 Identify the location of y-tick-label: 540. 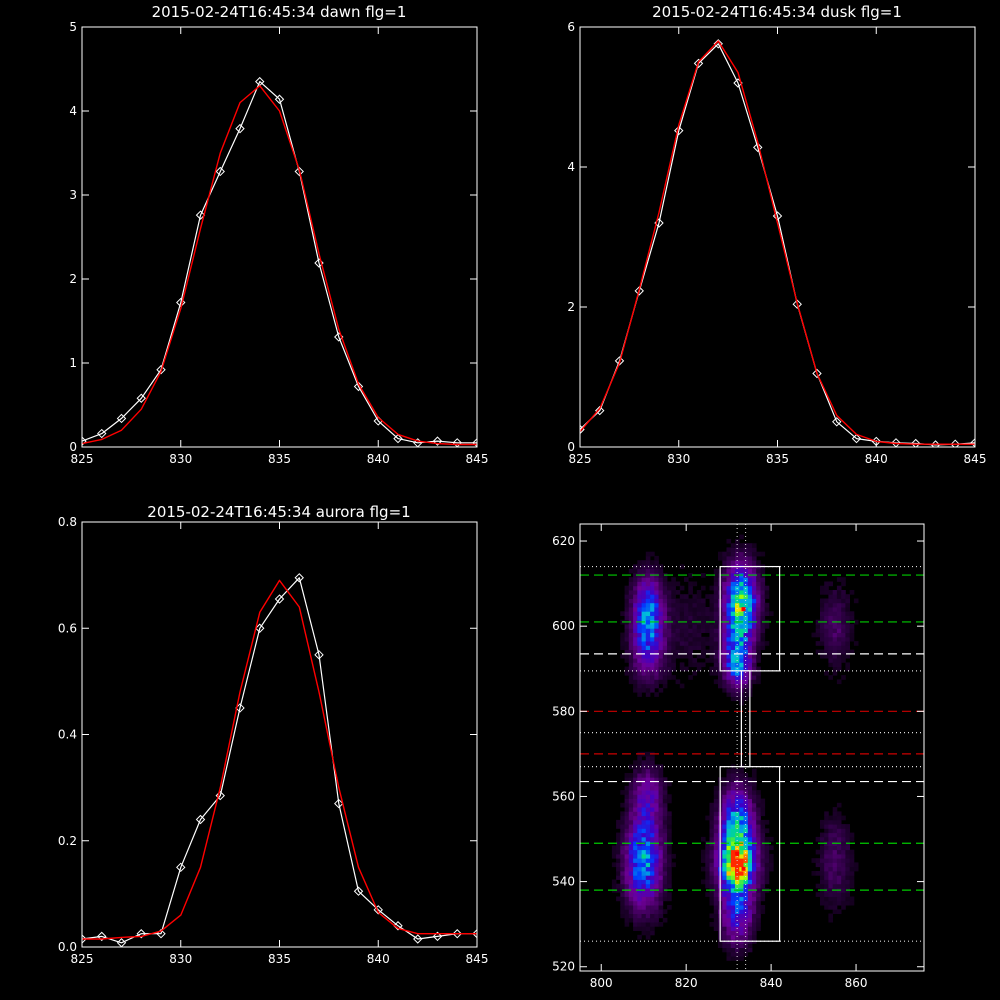
(563, 882).